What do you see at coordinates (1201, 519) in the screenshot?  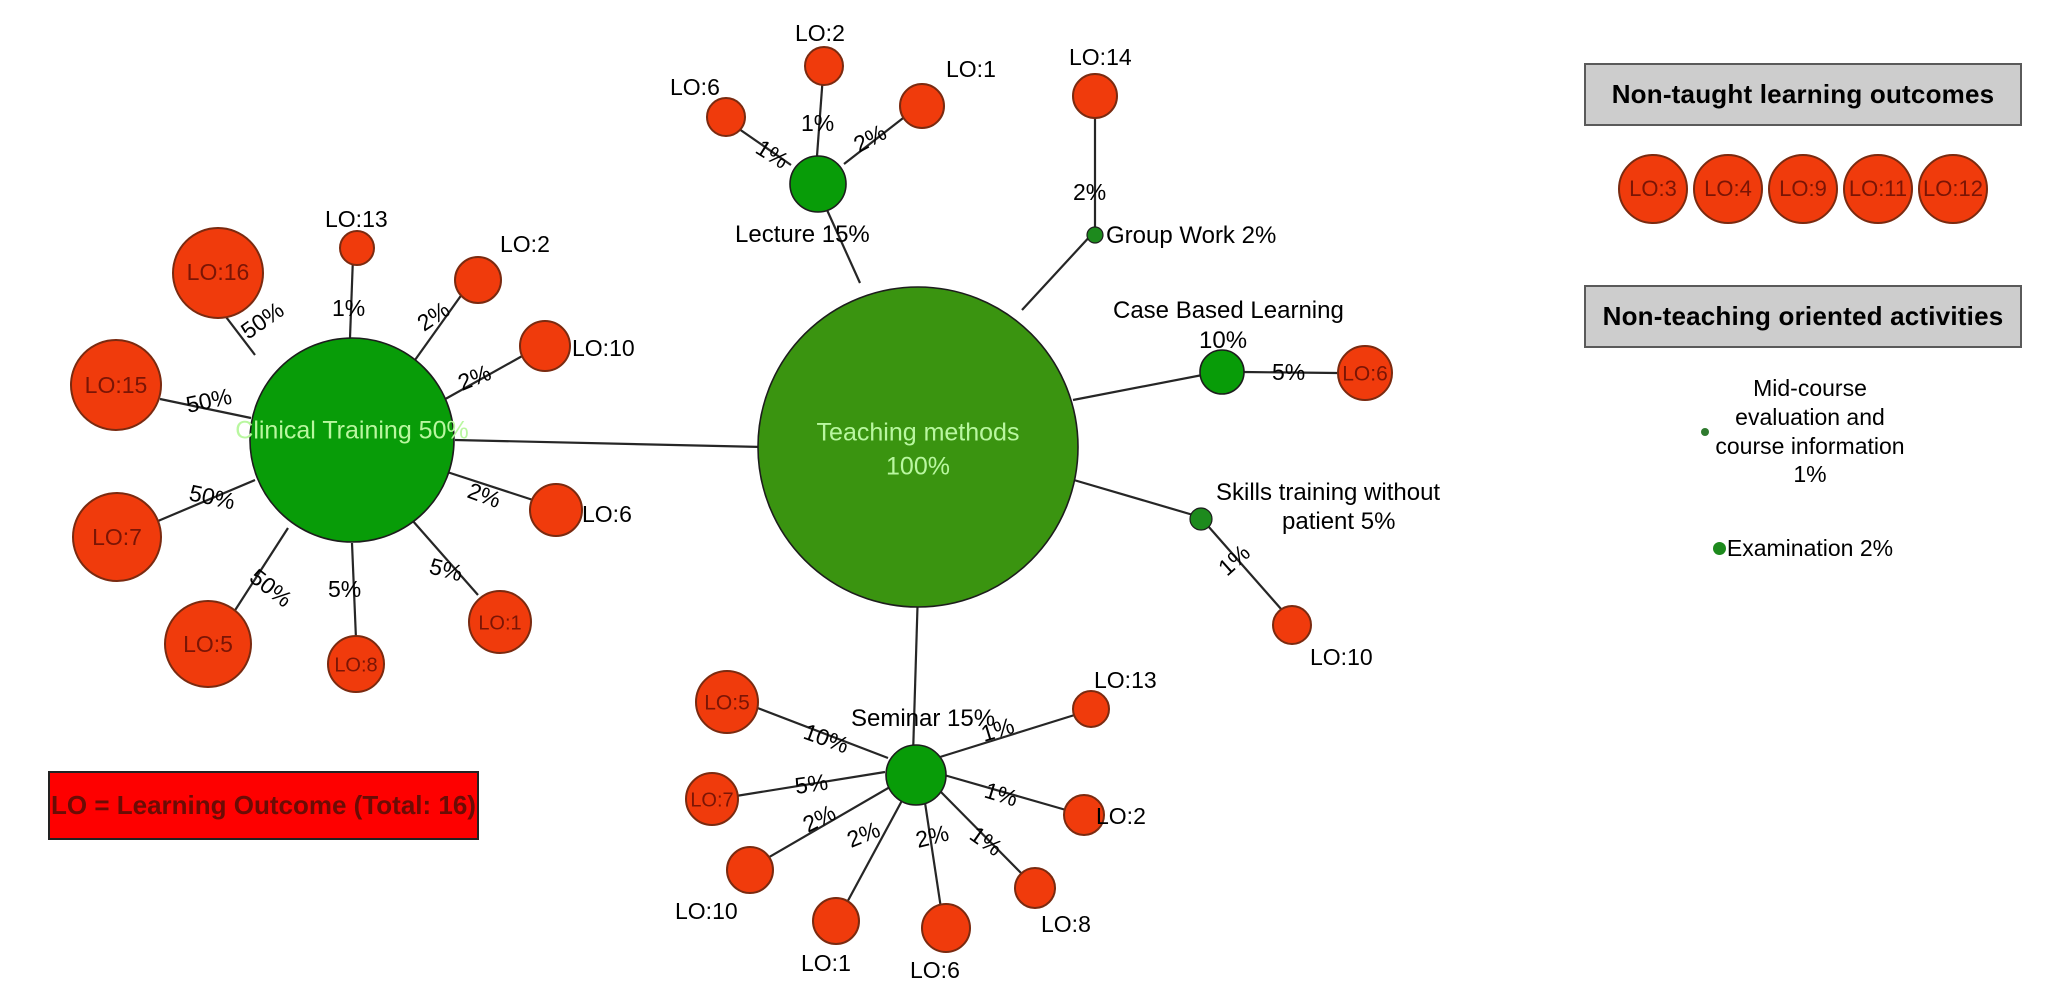 I see `skills-circle` at bounding box center [1201, 519].